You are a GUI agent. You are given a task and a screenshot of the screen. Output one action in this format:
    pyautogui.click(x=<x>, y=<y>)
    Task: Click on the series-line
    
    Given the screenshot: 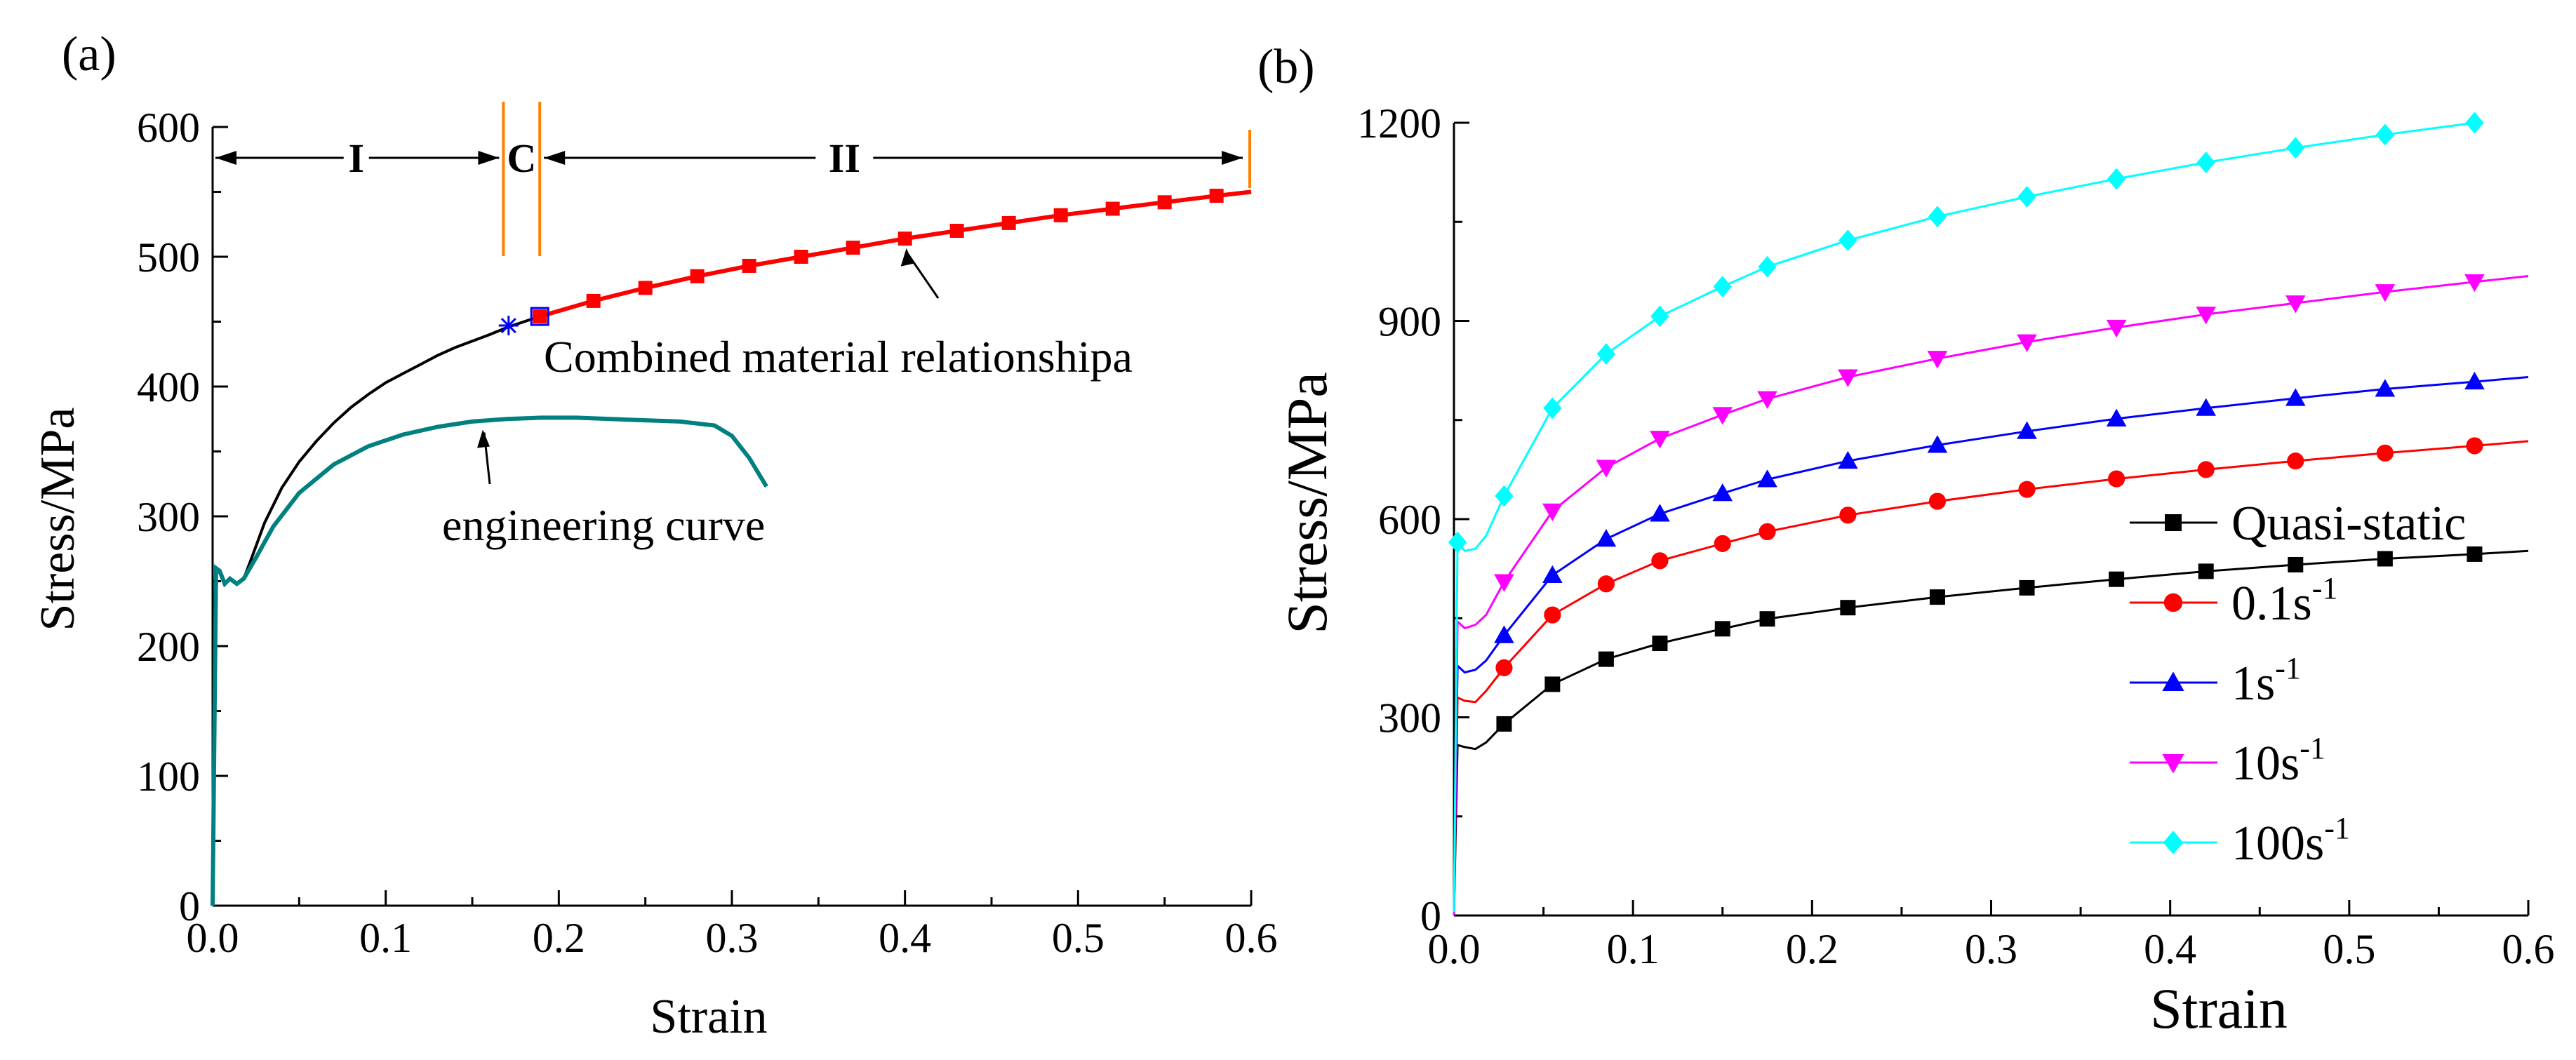 What is the action you would take?
    pyautogui.click(x=1991, y=732)
    